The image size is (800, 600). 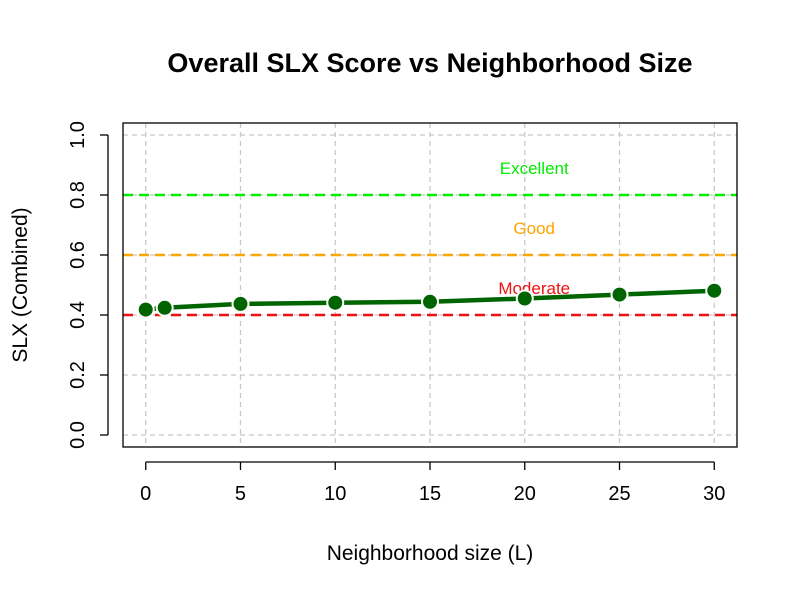 I want to click on series, so click(x=430, y=300).